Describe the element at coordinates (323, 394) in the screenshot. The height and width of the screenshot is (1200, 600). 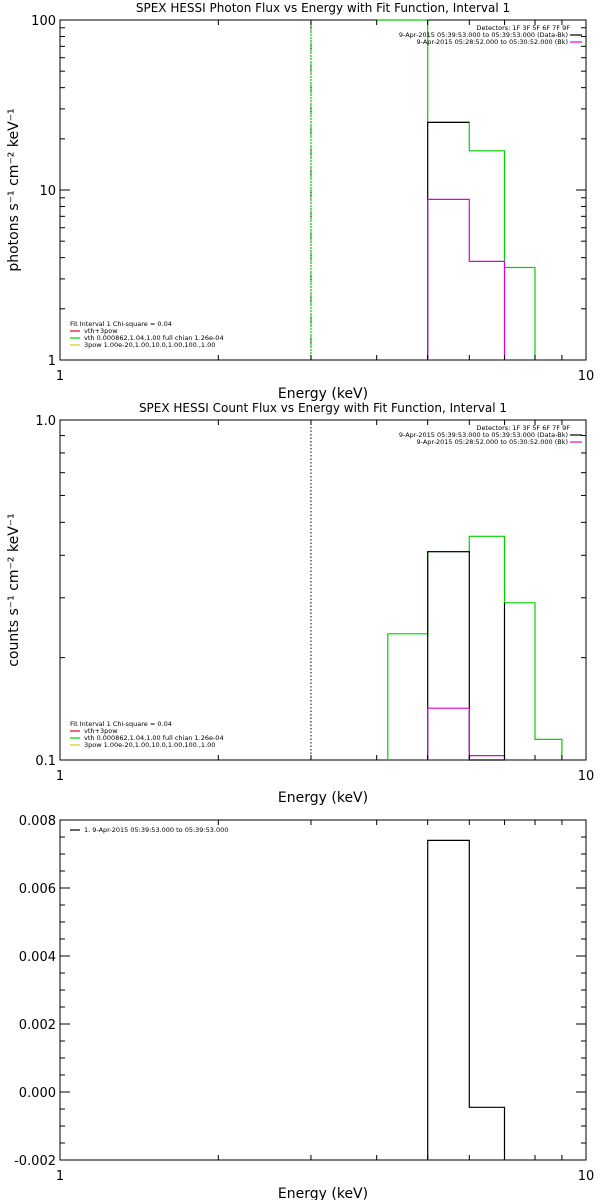
I see `x-axis-label-1: Energy (keV)` at that location.